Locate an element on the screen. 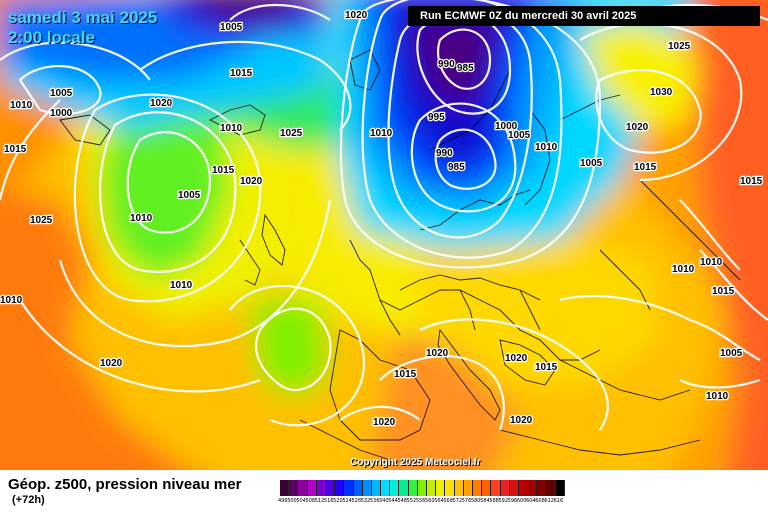 The height and width of the screenshot is (512, 768). color-scale-label: 524 is located at coordinates (347, 501).